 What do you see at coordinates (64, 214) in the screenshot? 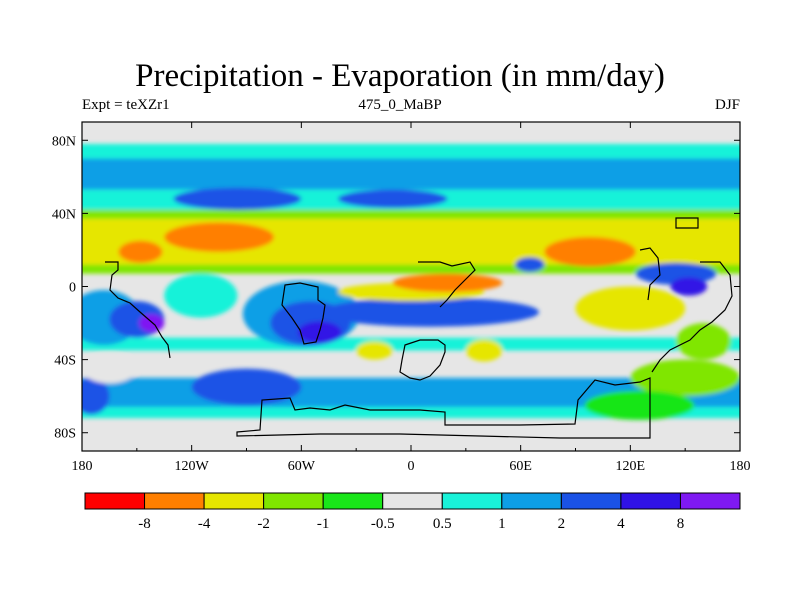
I see `y-tick-label-1: 40N` at bounding box center [64, 214].